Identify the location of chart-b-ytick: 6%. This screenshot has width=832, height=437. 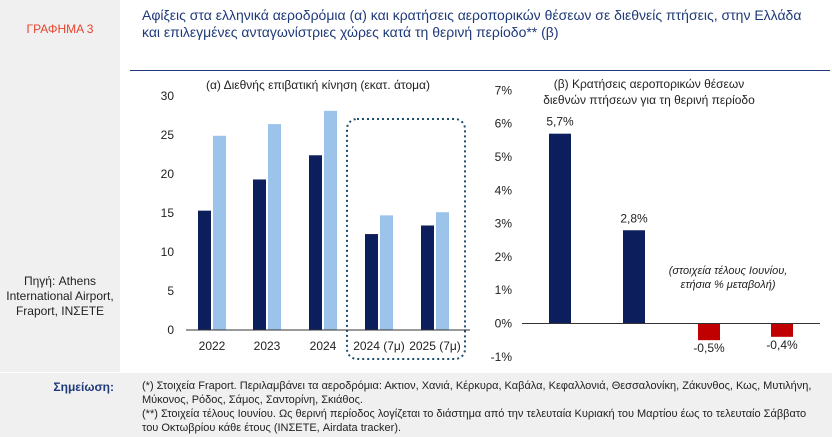
(504, 124).